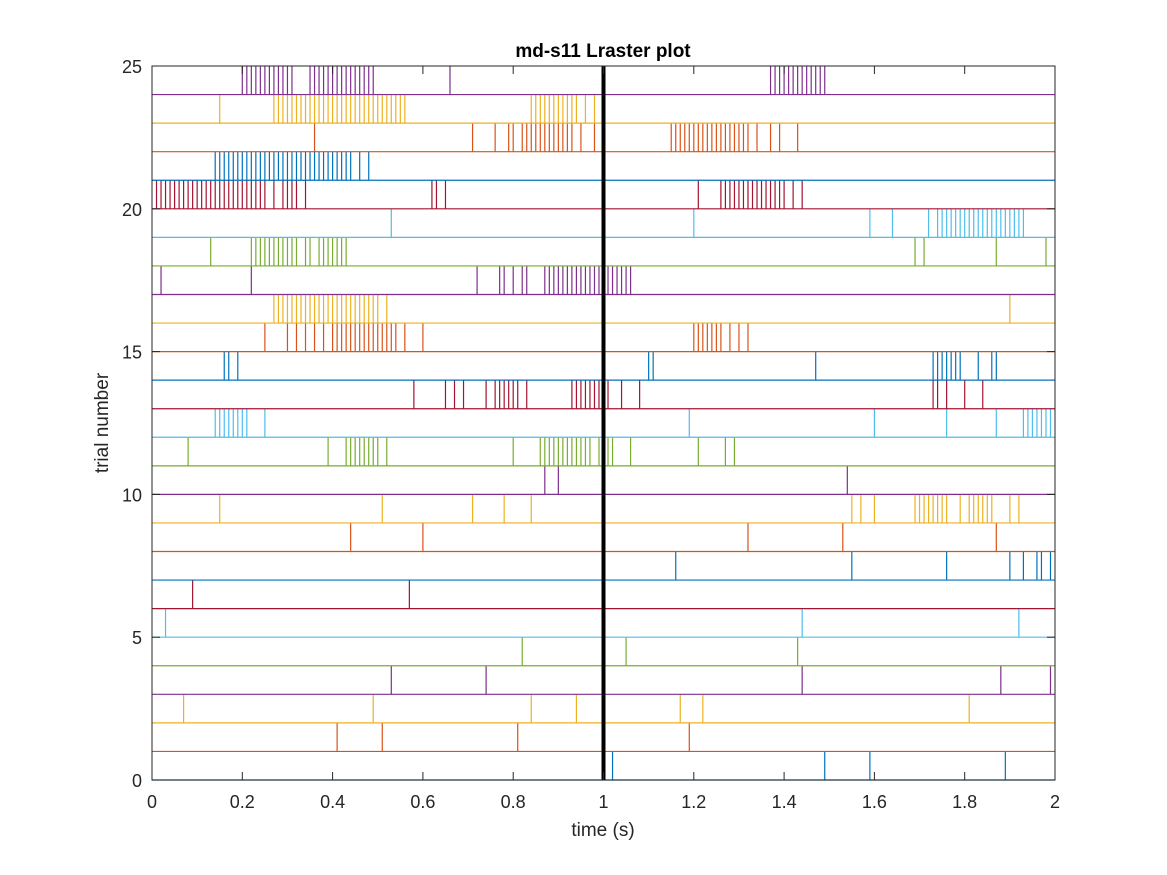  Describe the element at coordinates (137, 781) in the screenshot. I see `y-tick-label: 0` at that location.